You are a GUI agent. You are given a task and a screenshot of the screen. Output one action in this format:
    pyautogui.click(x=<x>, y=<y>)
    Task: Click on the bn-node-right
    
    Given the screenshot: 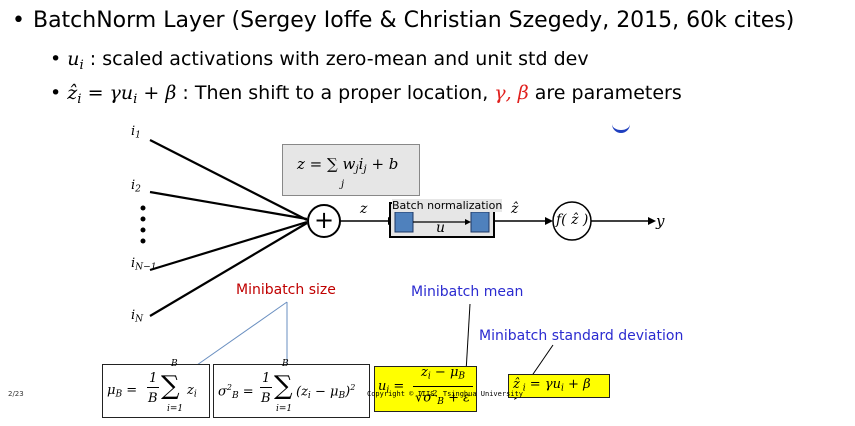 What is the action you would take?
    pyautogui.click(x=480, y=222)
    